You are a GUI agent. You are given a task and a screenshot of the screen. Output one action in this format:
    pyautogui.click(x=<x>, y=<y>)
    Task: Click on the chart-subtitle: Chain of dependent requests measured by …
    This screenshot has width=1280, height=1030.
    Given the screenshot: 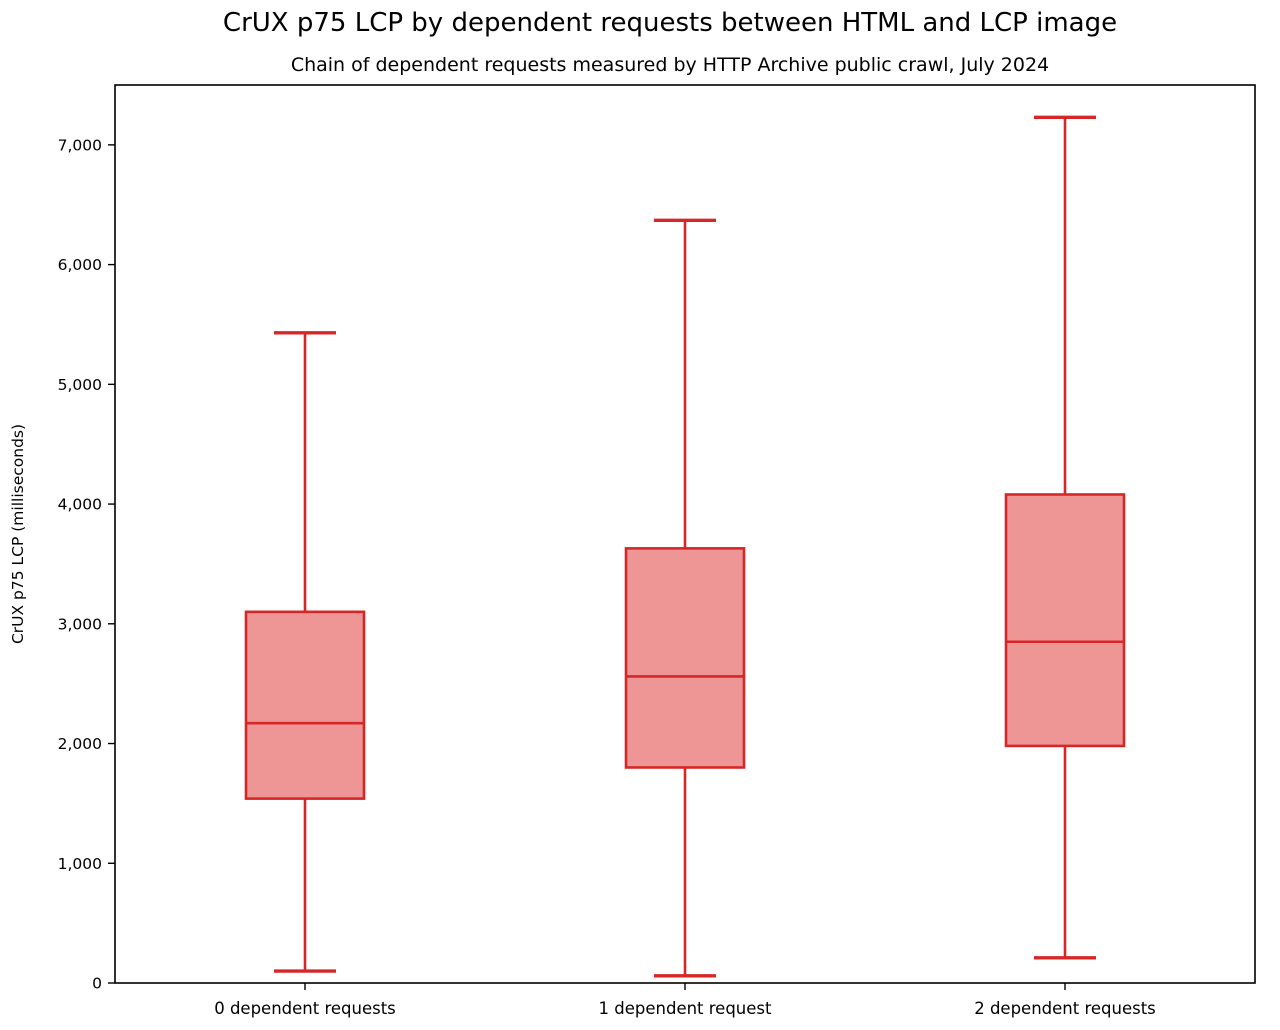 What is the action you would take?
    pyautogui.click(x=670, y=65)
    